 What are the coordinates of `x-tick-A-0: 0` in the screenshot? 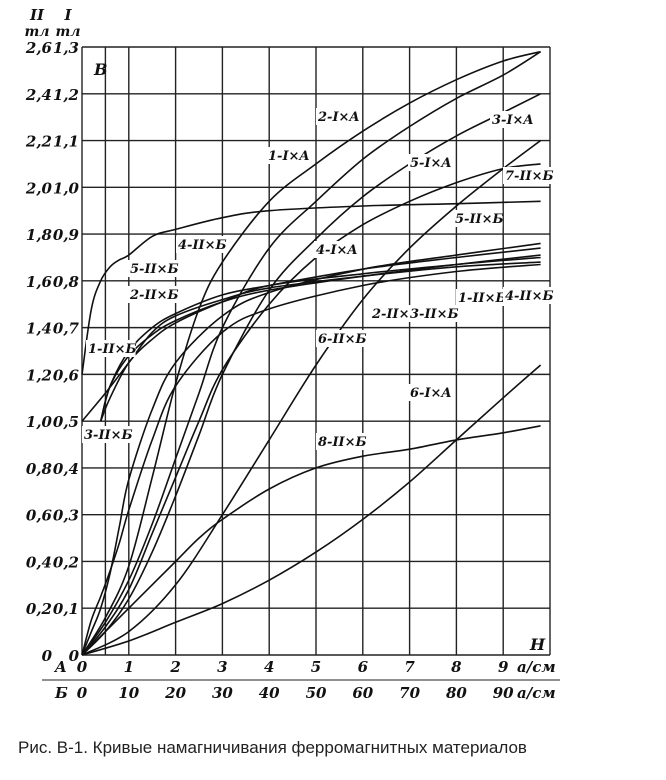 It's located at (82, 667).